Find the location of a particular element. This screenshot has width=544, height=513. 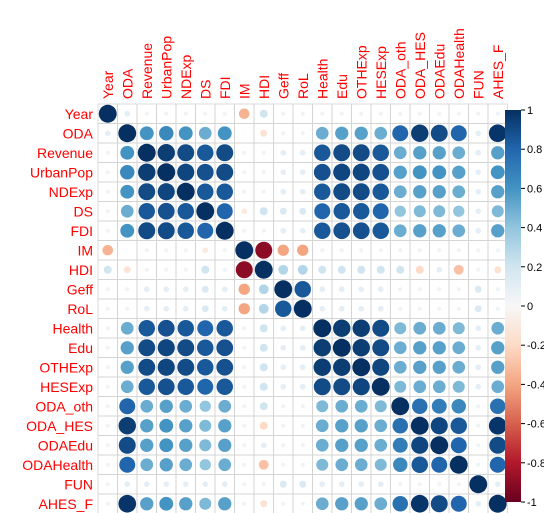

correlation-circle-HESExp-NDExp is located at coordinates (186, 387).